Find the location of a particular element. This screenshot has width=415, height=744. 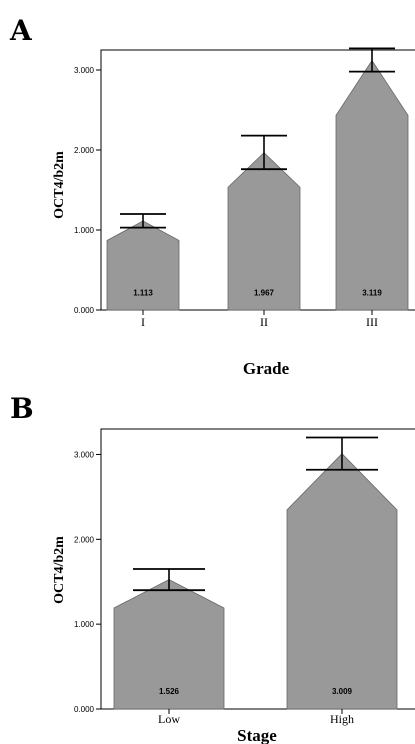

panel-a-value-label: 1.113 is located at coordinates (143, 293).